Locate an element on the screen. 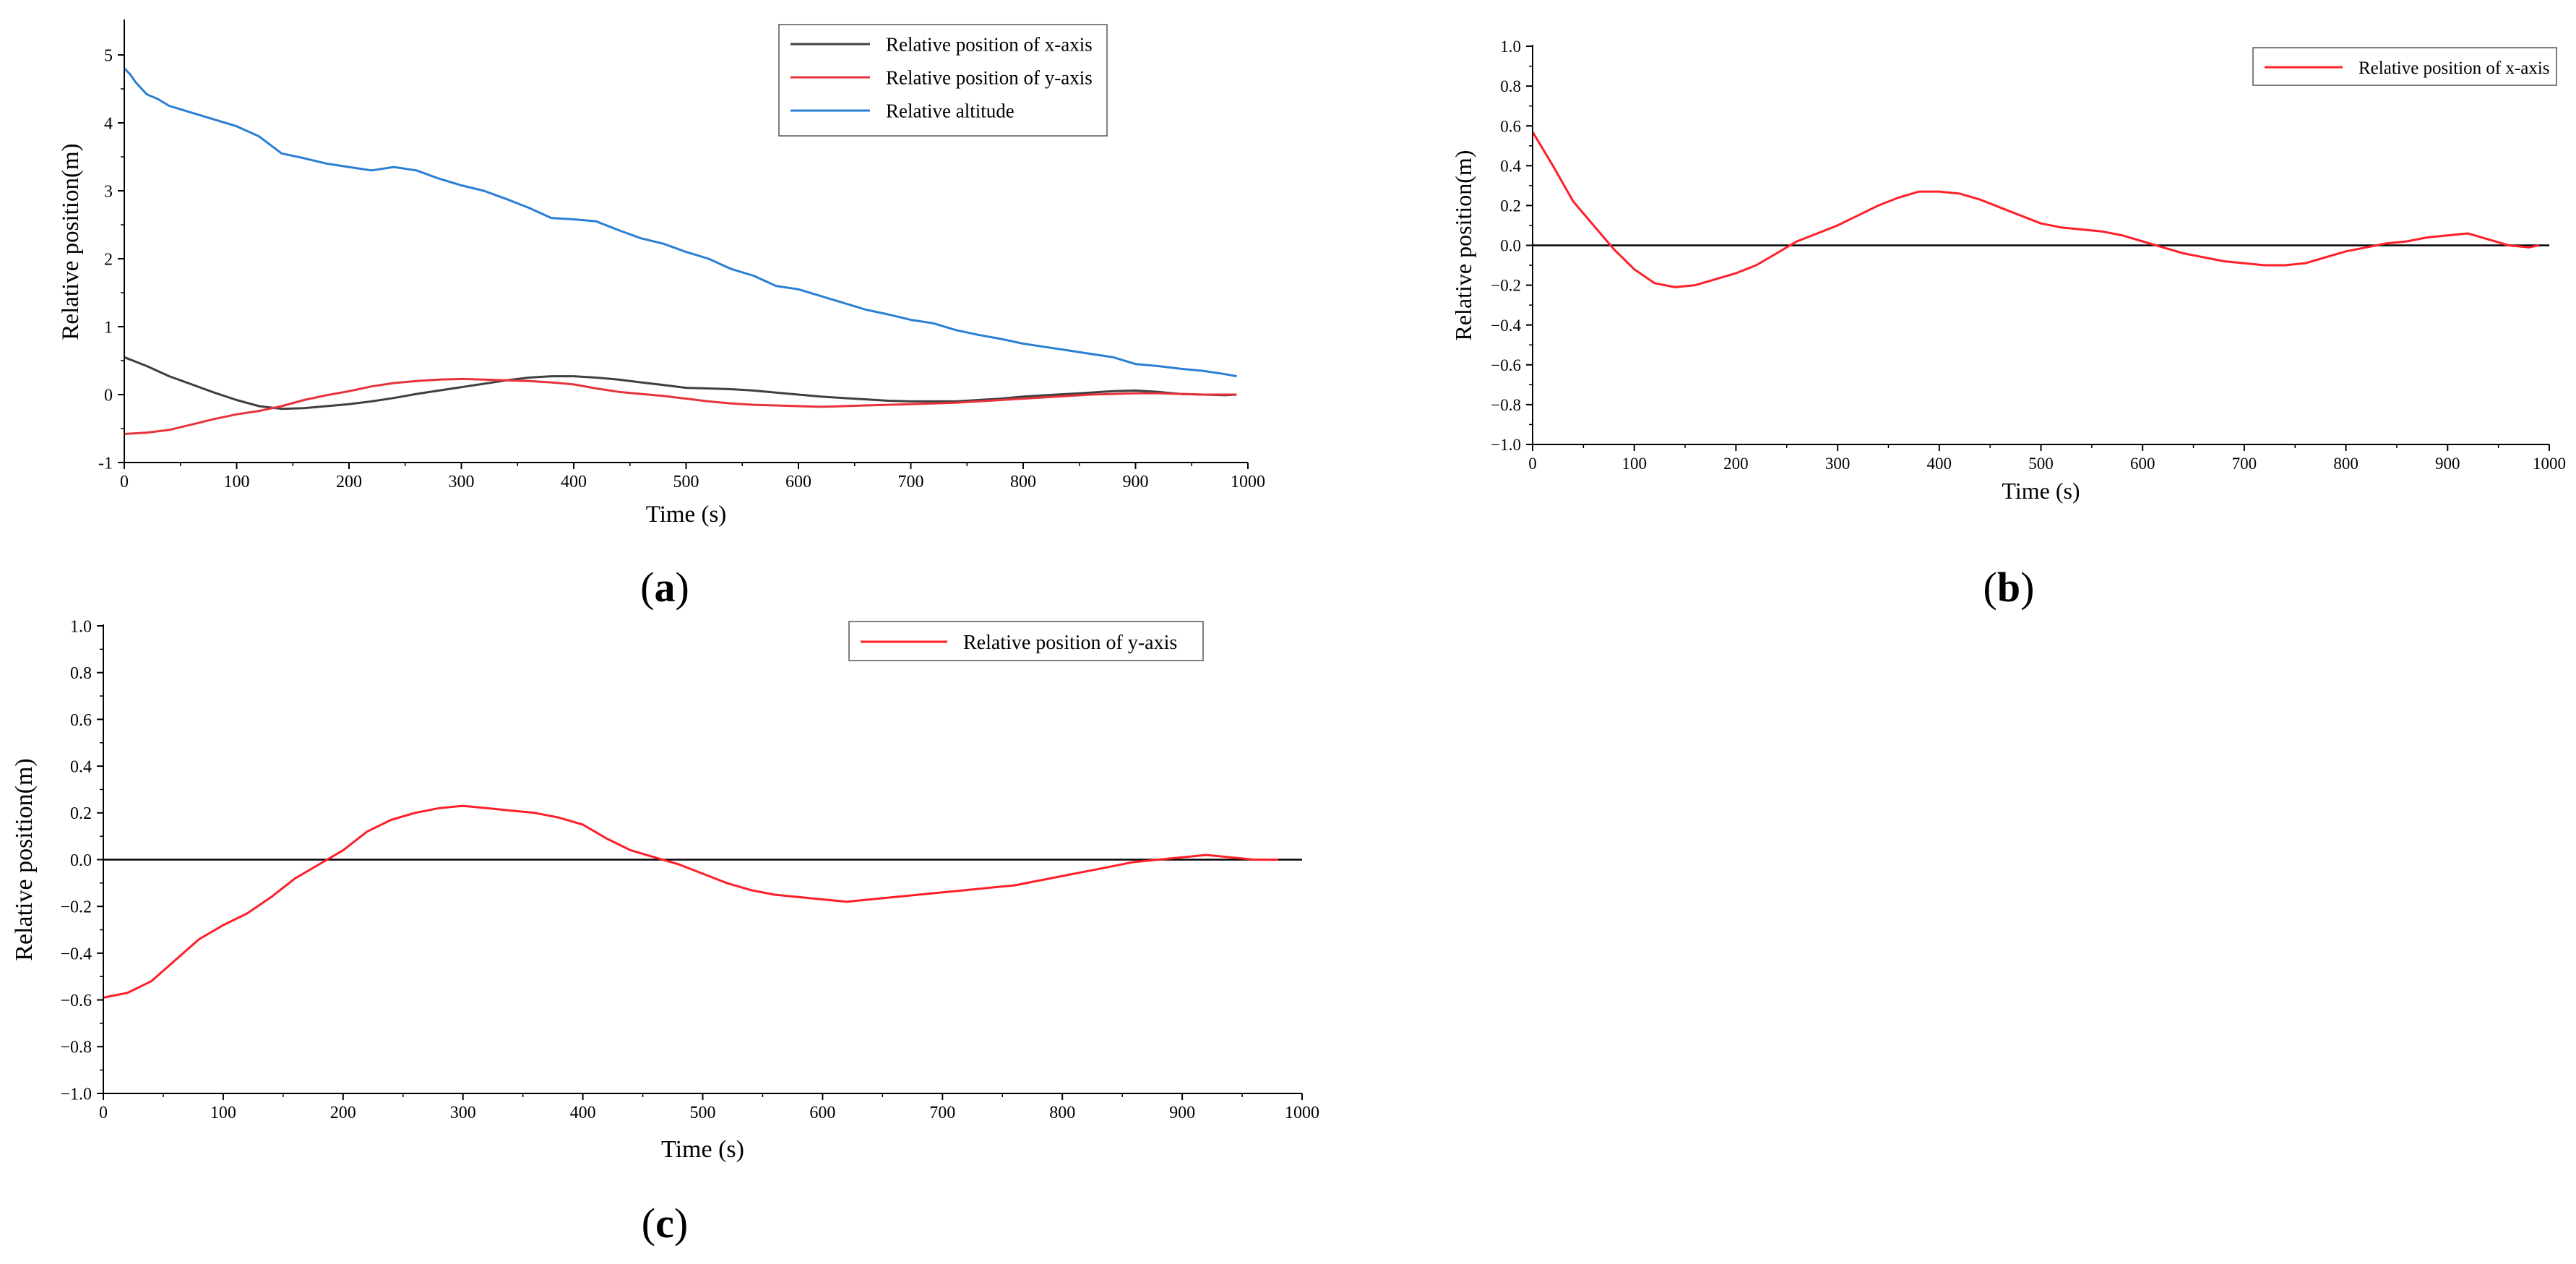 This screenshot has width=2576, height=1264. panel-letter: (b) is located at coordinates (2009, 587).